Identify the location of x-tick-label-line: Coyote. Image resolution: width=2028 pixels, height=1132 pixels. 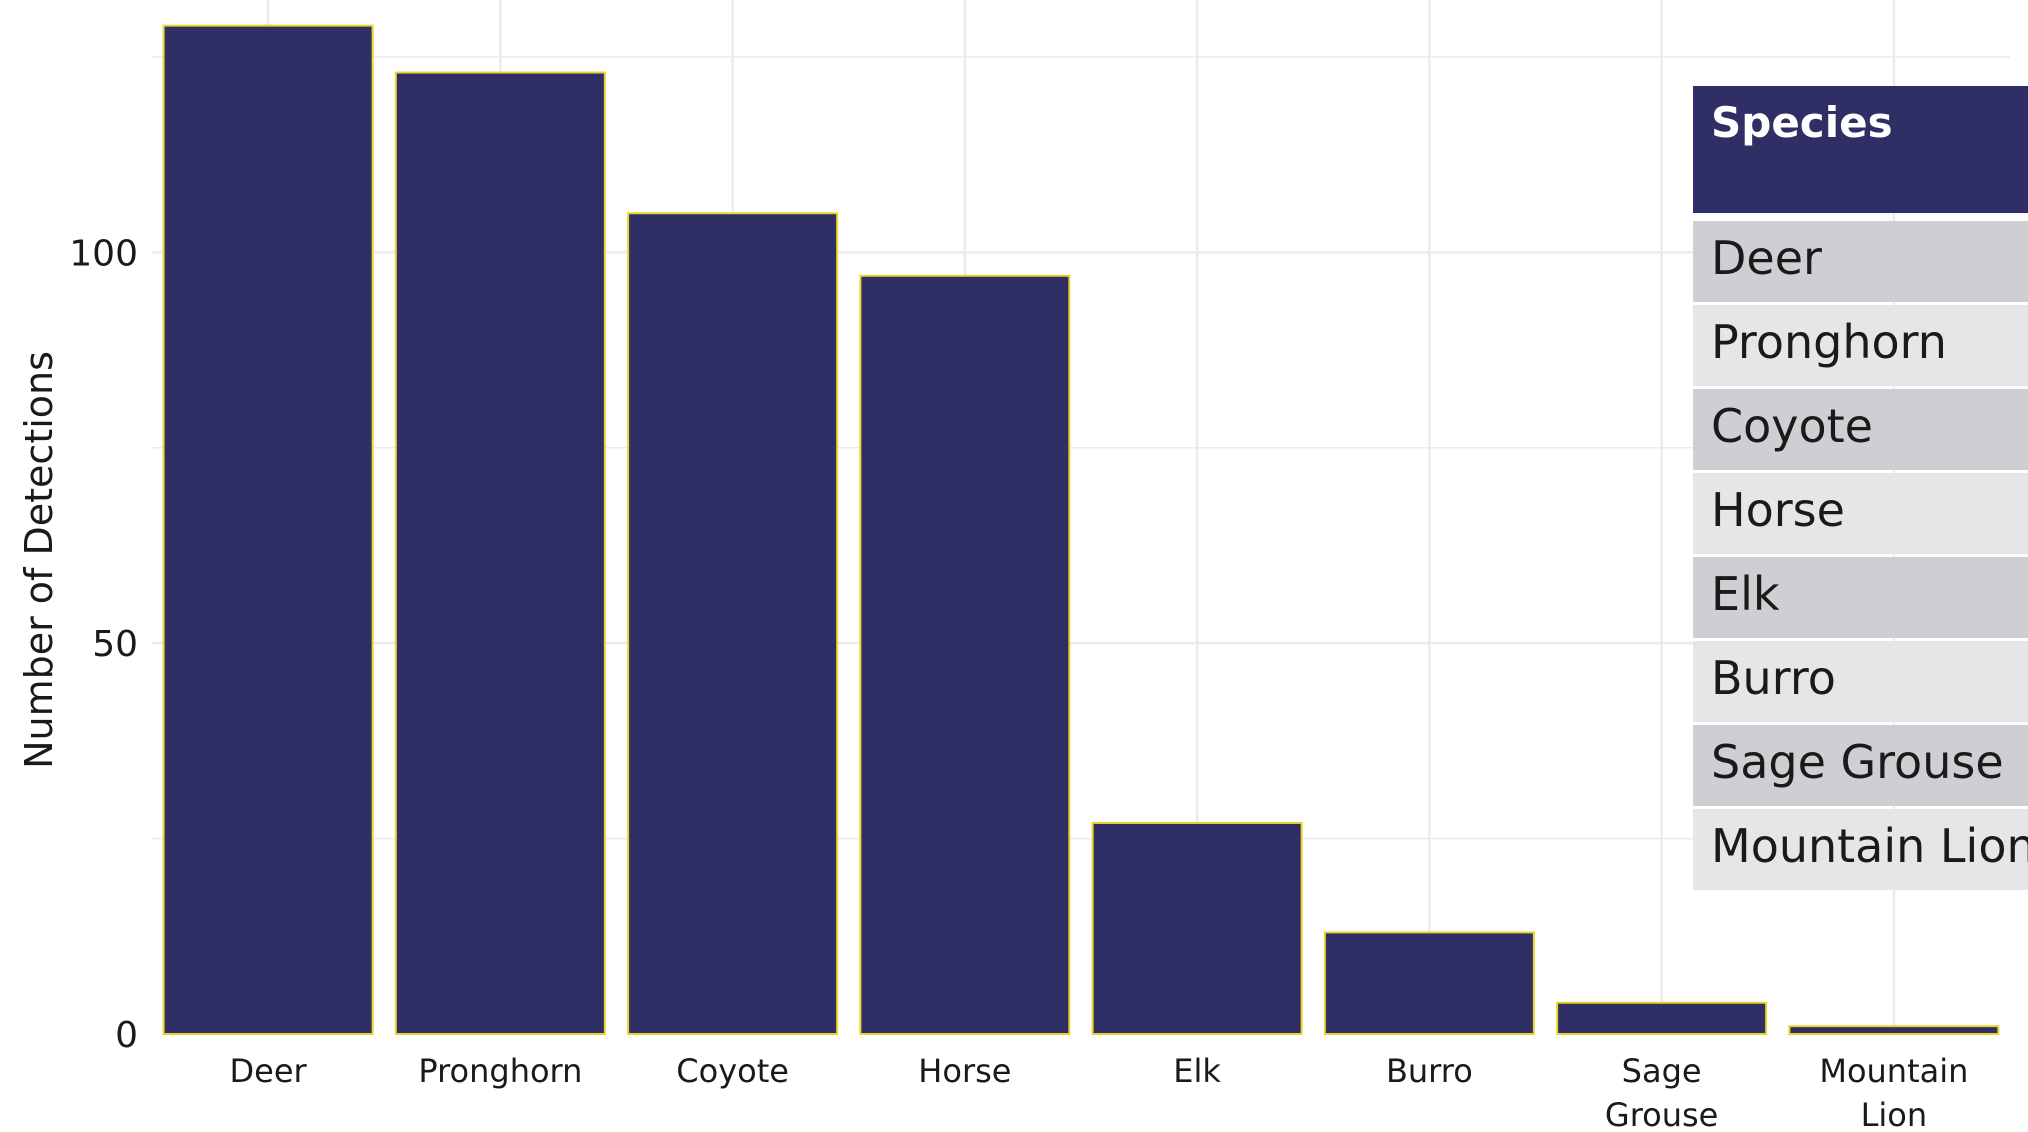
(732, 1071).